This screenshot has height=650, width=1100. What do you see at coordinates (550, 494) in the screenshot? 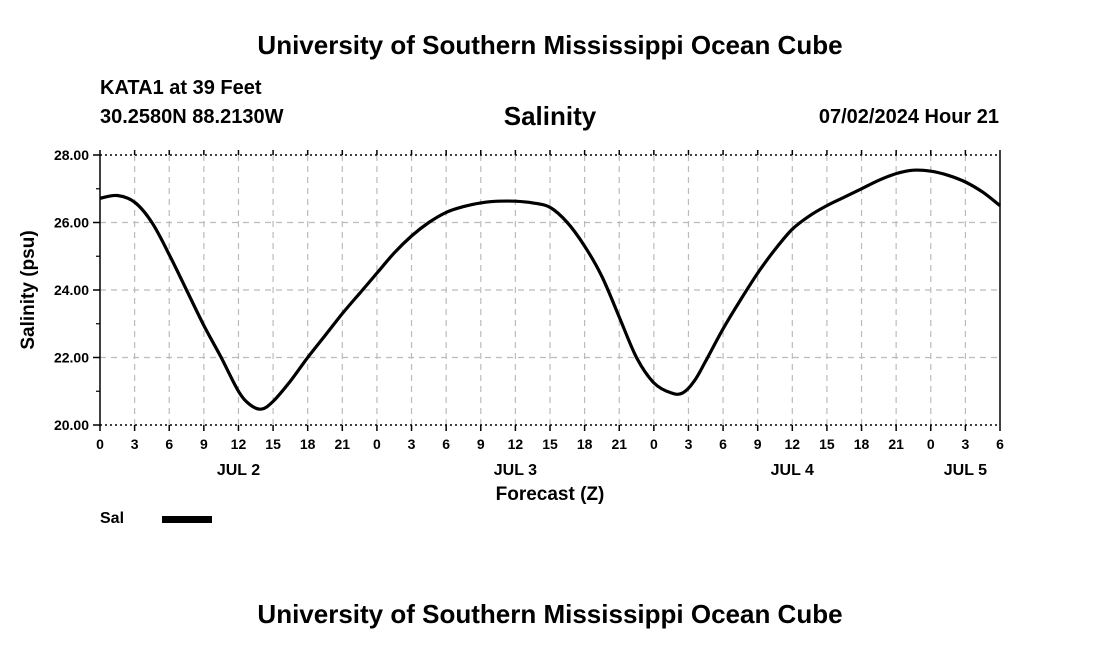
I see `x-axis-label: Forecast (Z)` at bounding box center [550, 494].